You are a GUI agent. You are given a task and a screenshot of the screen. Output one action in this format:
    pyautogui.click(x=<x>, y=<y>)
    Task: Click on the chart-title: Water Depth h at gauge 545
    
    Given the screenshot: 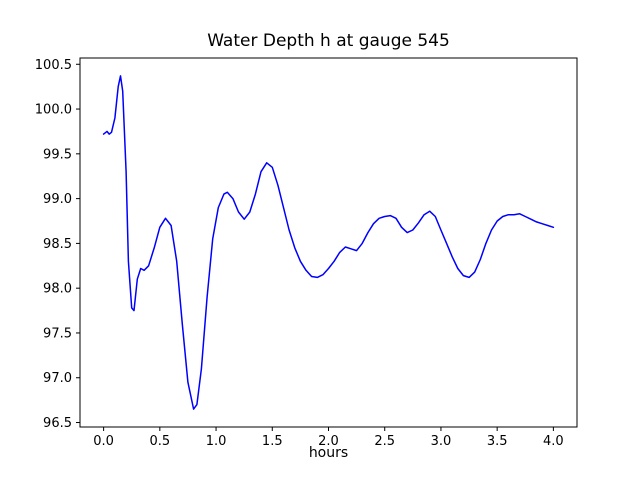 What is the action you would take?
    pyautogui.click(x=328, y=41)
    